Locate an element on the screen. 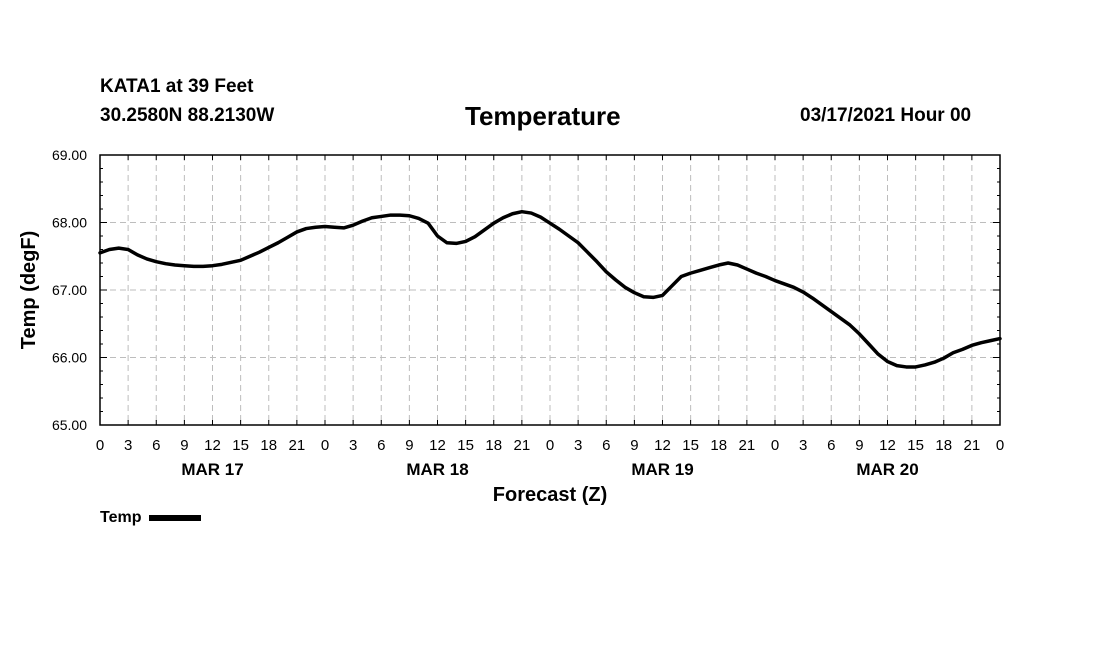 Image resolution: width=1100 pixels, height=650 pixels. legend-line-swatch is located at coordinates (175, 518).